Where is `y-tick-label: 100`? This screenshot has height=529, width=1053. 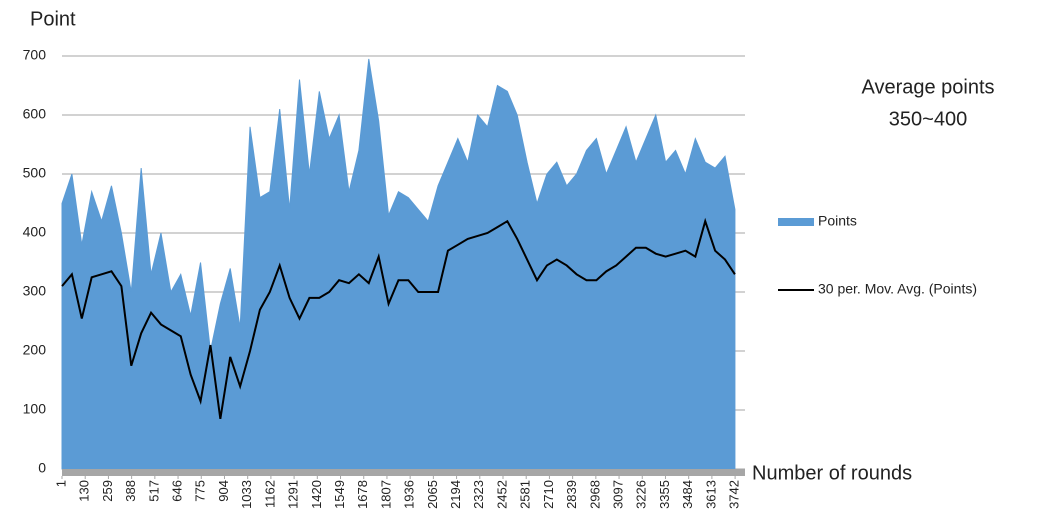
y-tick-label: 100 is located at coordinates (35, 409).